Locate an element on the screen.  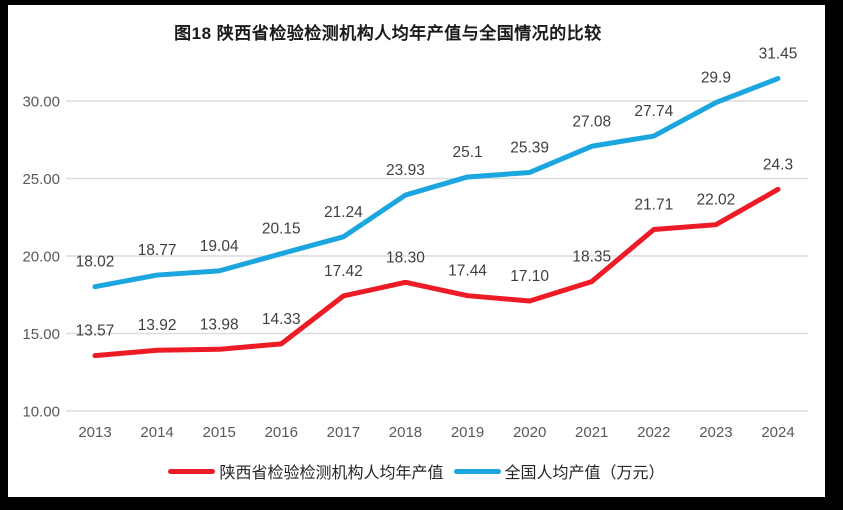
x-axis-tick-label: 2016 is located at coordinates (281, 432).